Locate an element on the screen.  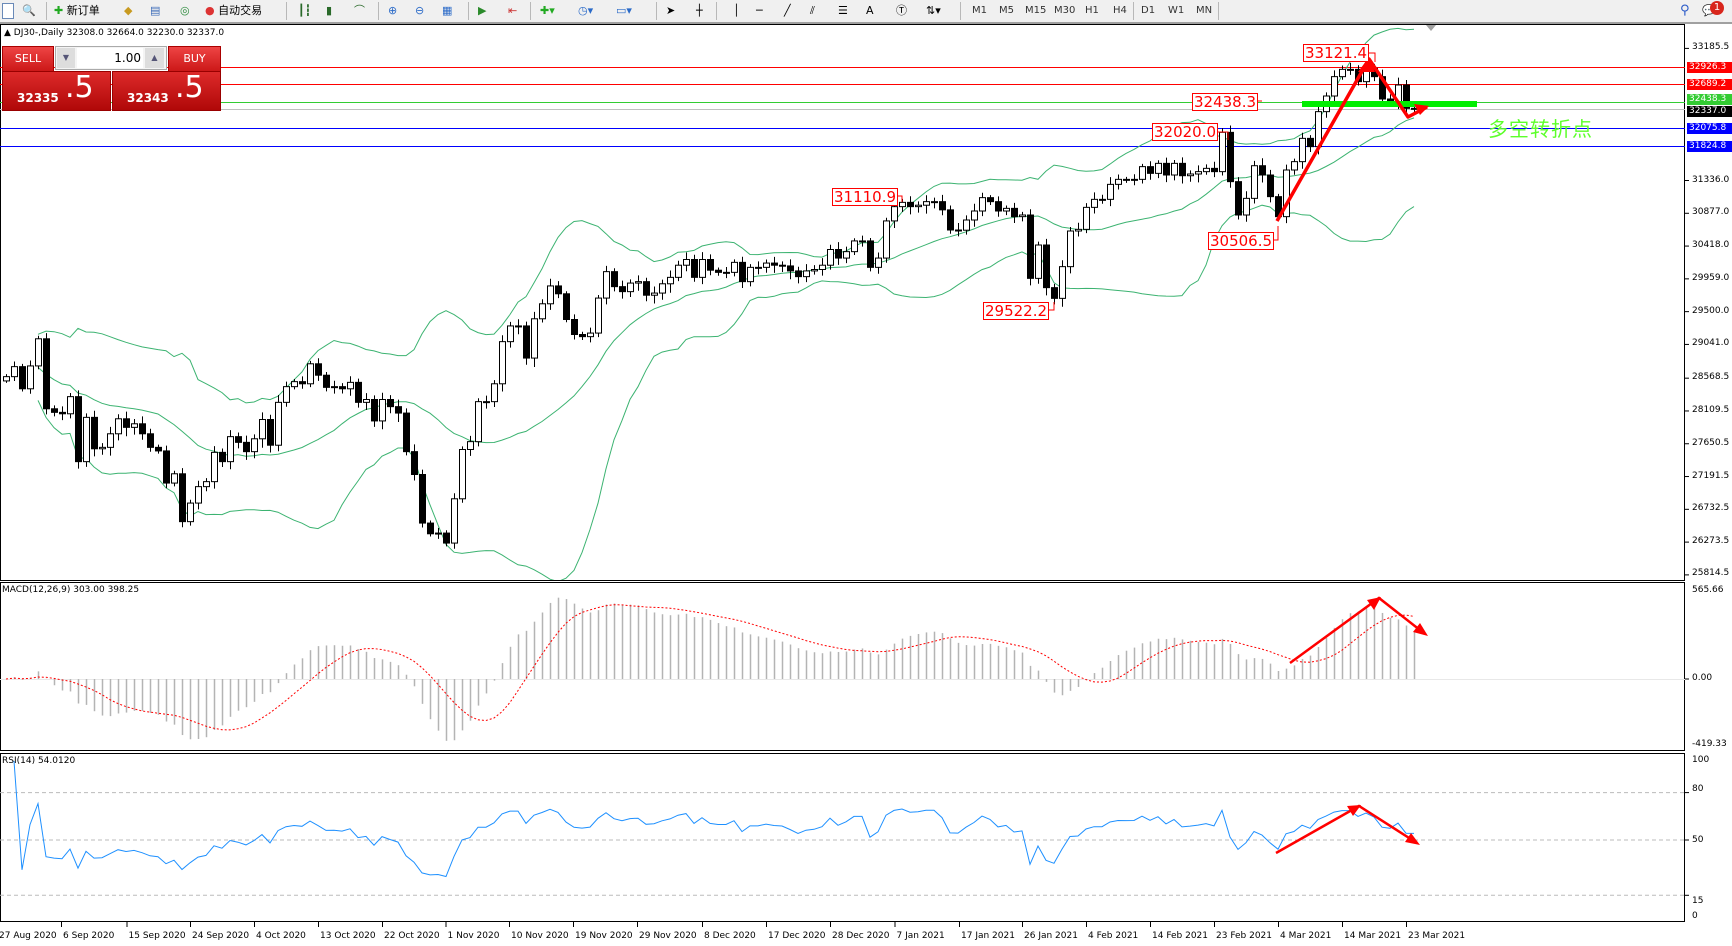
symbol-timeframe: DJ30-,Daily is located at coordinates (38, 33).